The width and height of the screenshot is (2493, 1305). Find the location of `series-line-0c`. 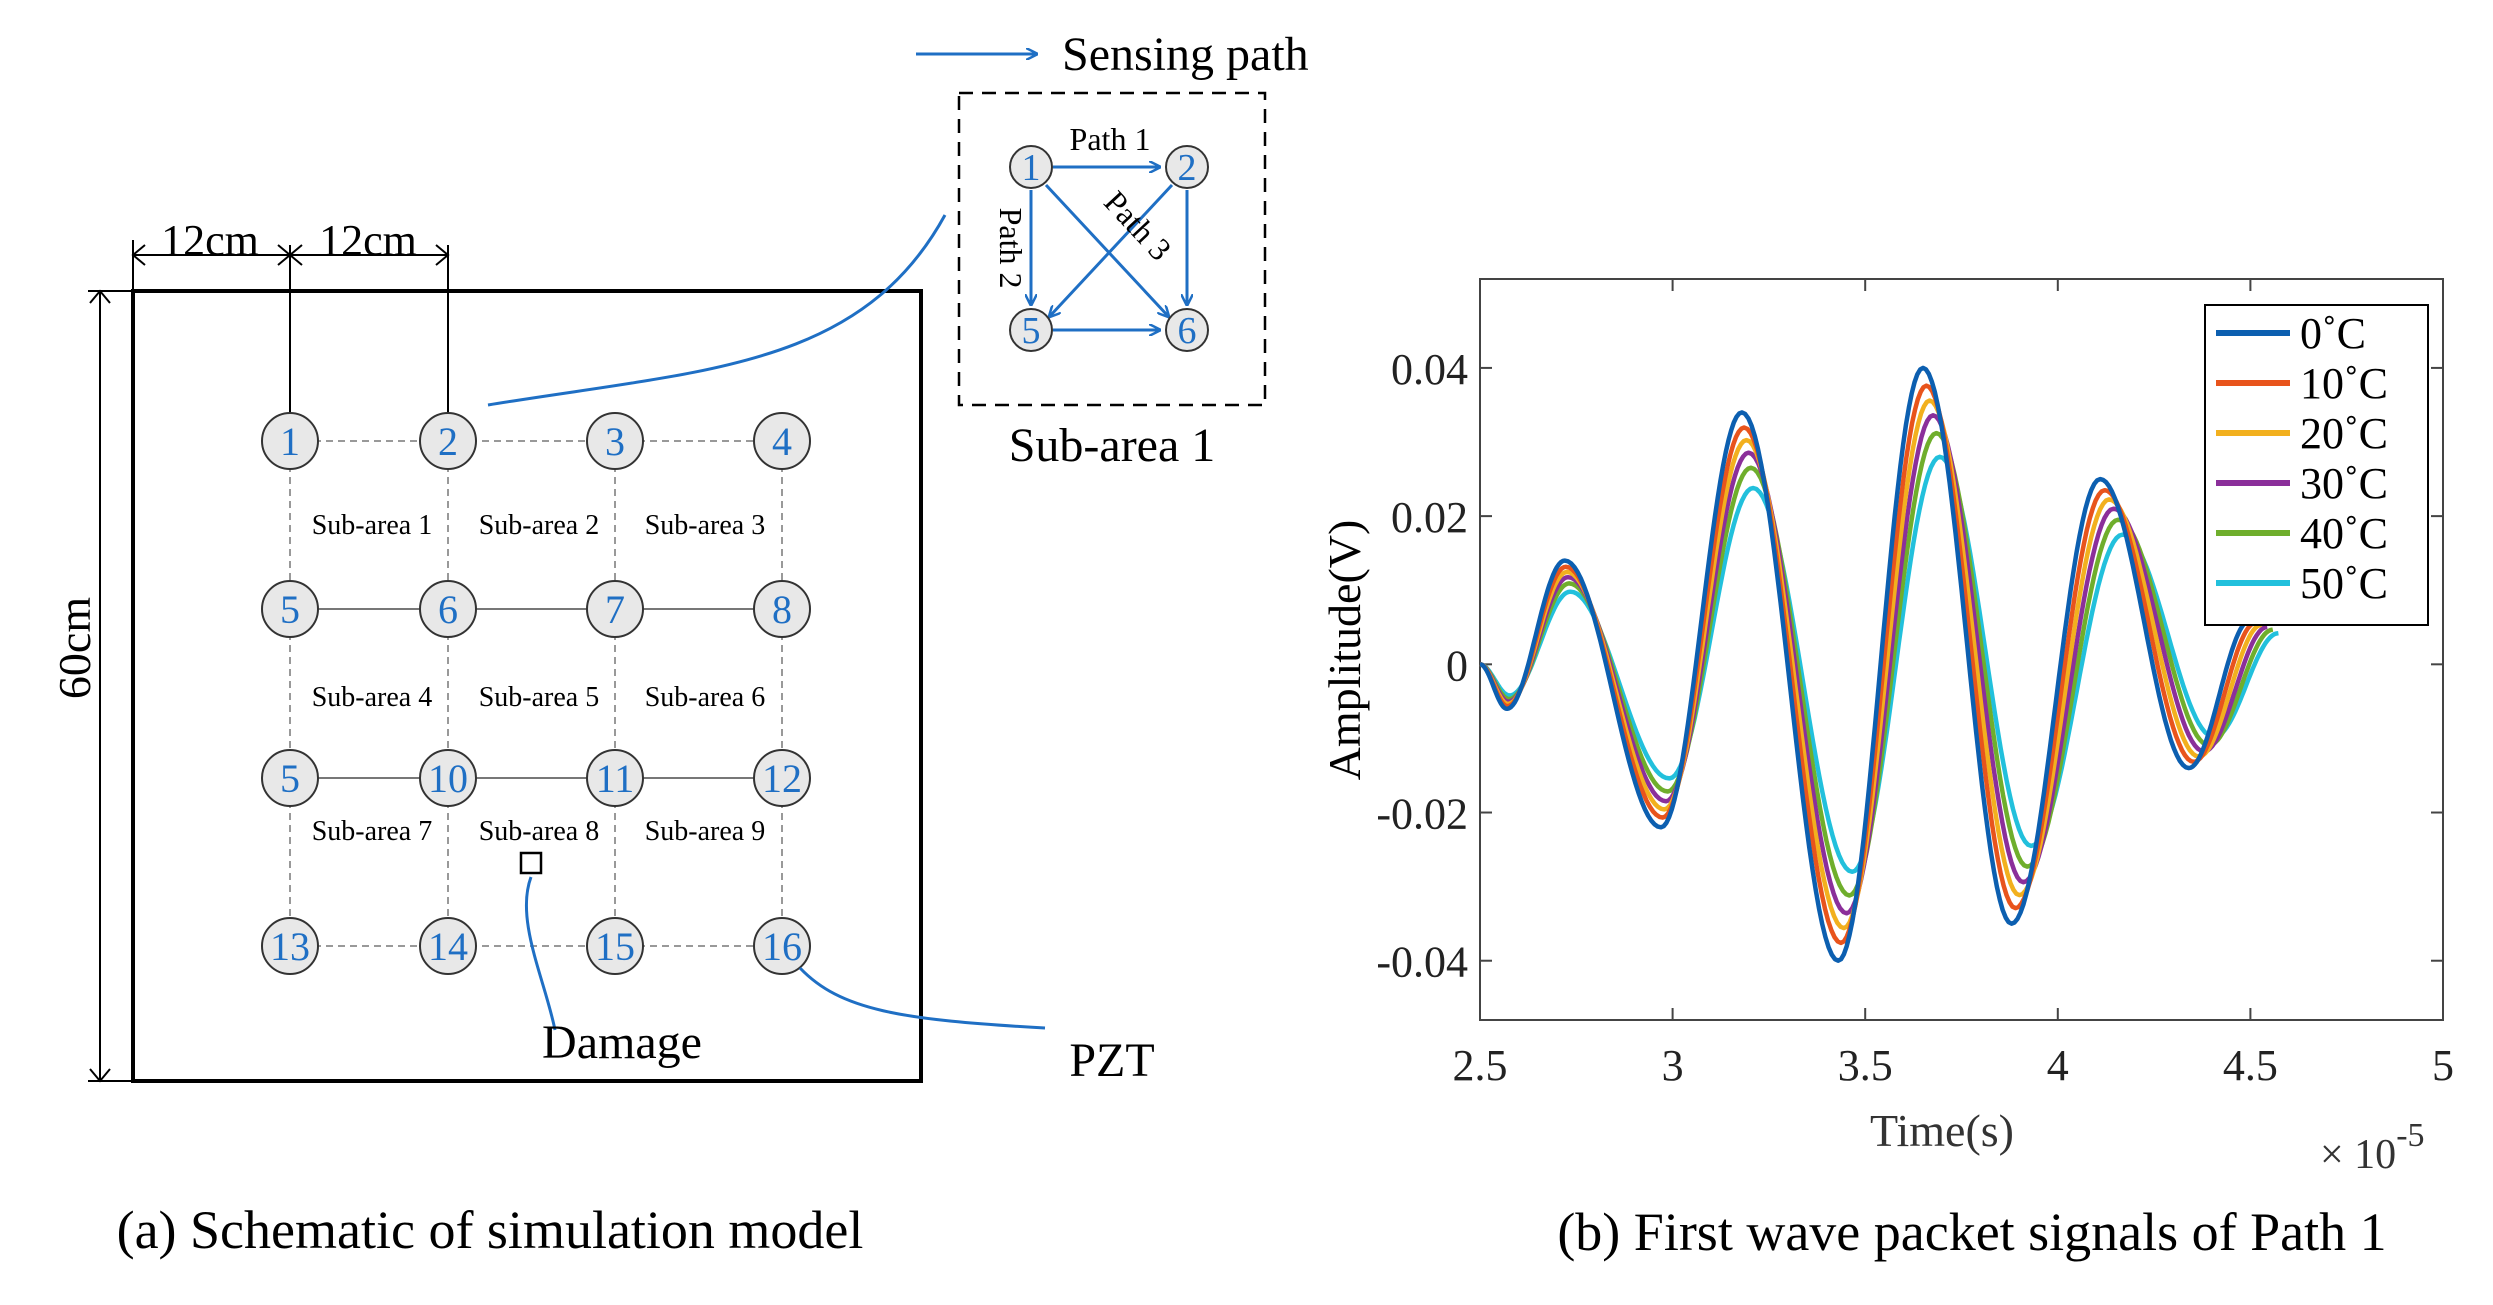

series-line-0c is located at coordinates (1864, 664).